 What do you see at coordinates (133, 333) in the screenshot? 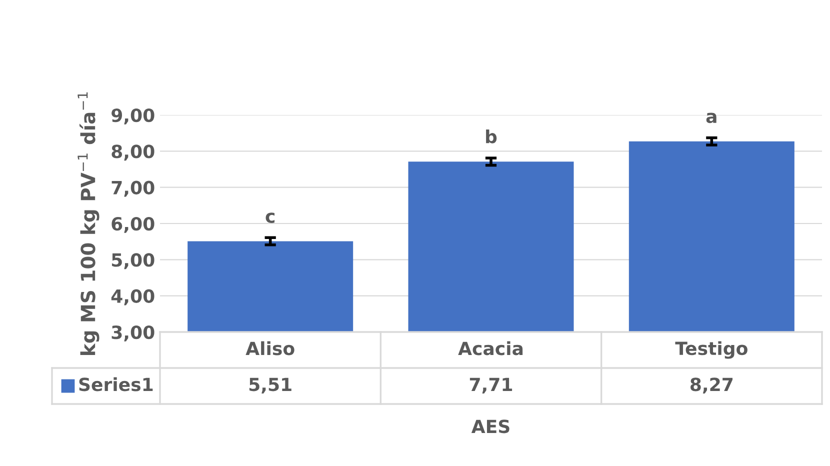
I see `y-tick-label: 3,00` at bounding box center [133, 333].